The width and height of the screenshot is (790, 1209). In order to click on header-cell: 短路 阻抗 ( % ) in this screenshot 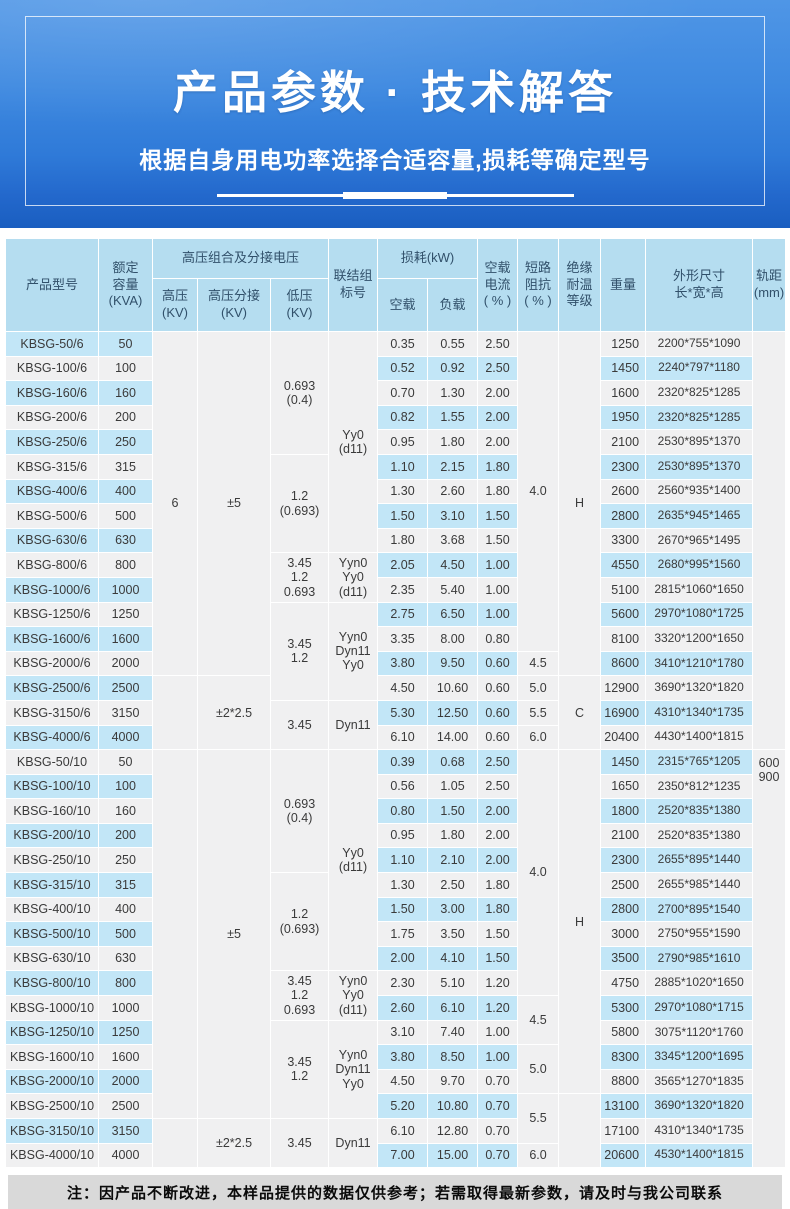, I will do `click(538, 285)`.